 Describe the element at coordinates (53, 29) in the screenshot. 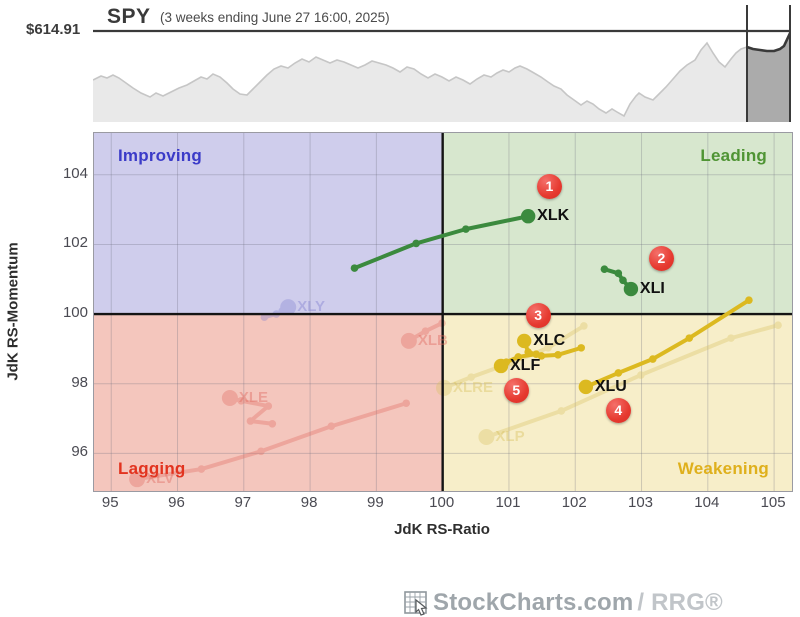

I see `price-label: $614.91` at that location.